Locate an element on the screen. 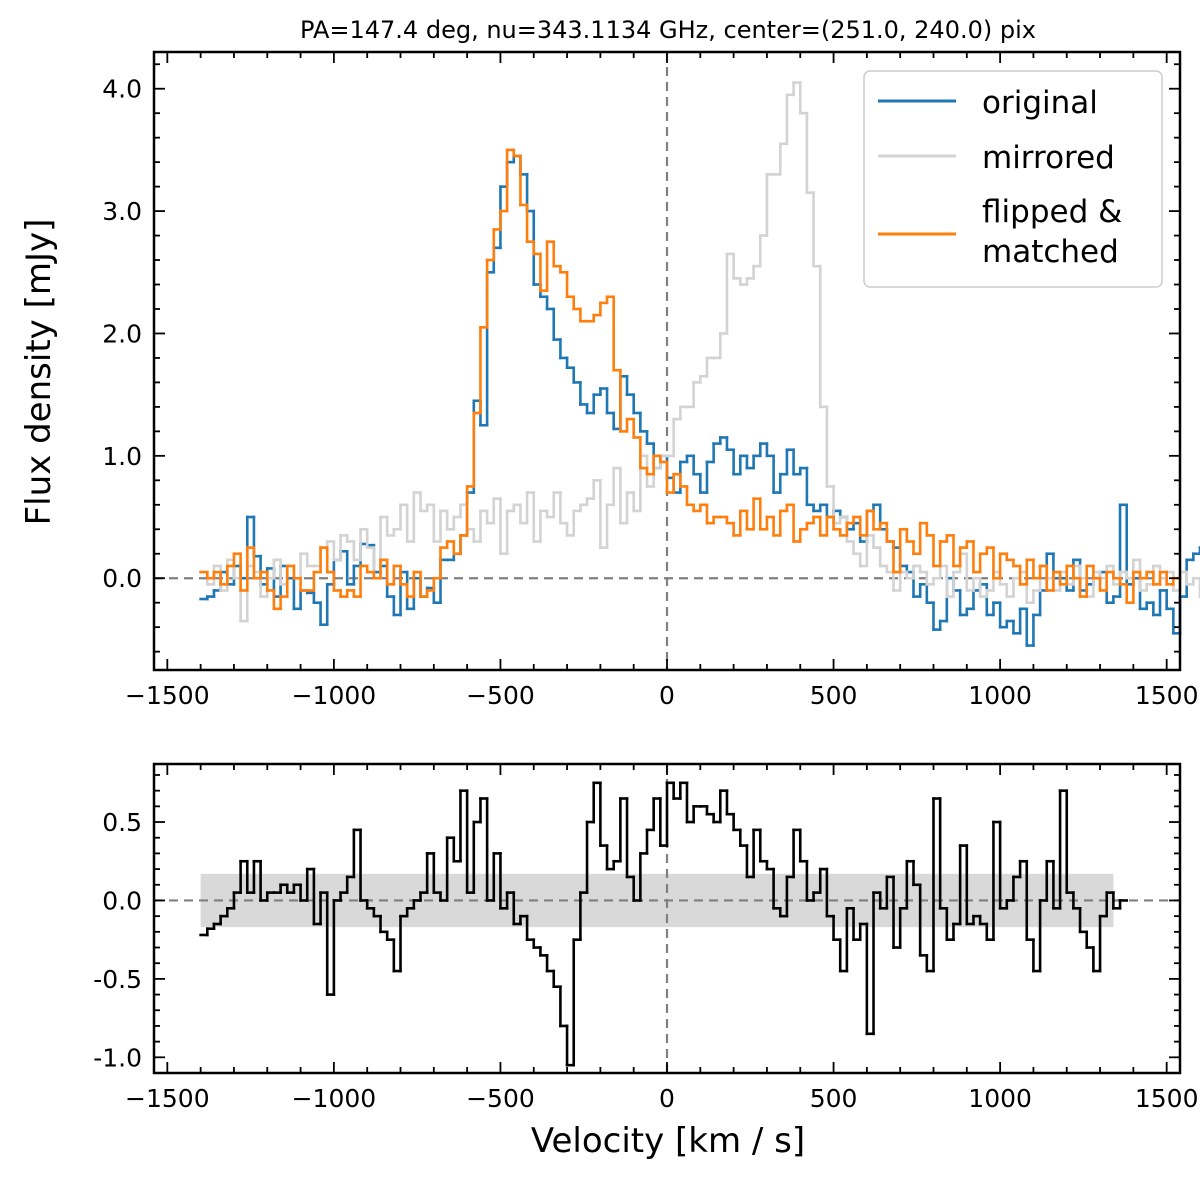 Image resolution: width=1200 pixels, height=1185 pixels. legend-flipped-label: flipped & is located at coordinates (1052, 212).